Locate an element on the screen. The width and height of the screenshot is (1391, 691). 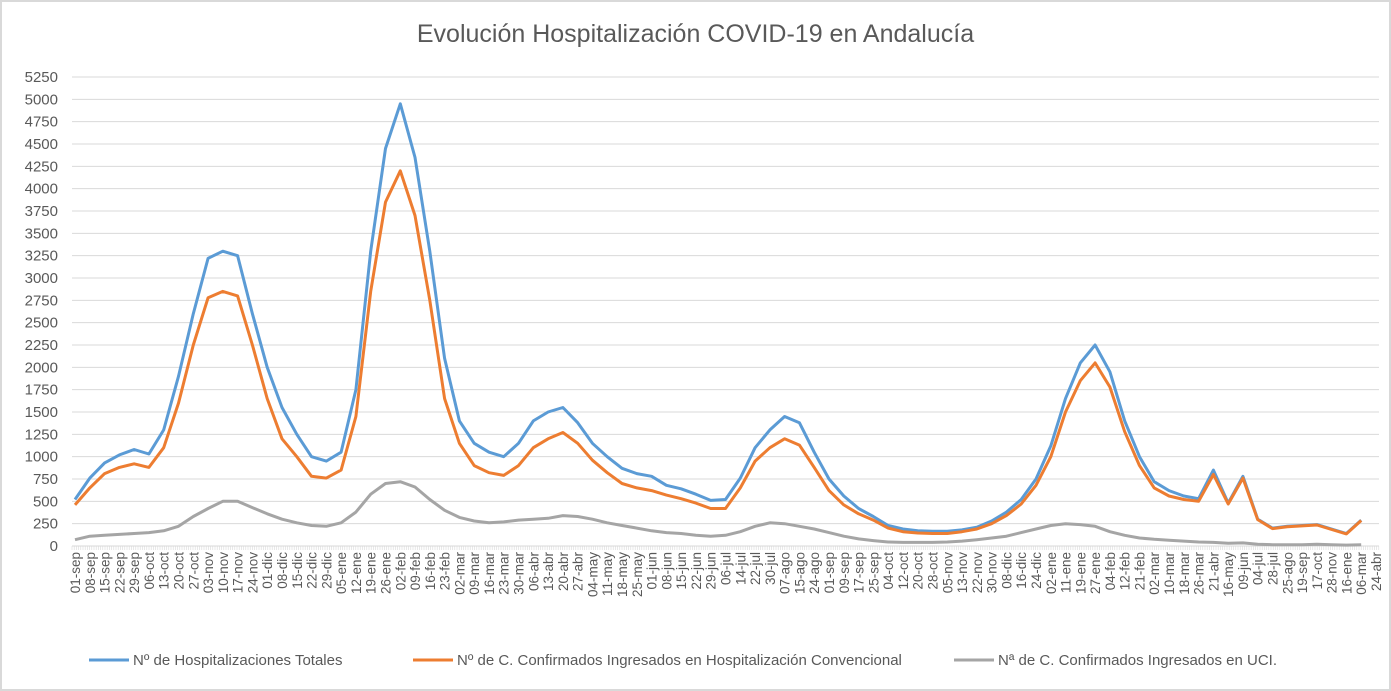
x-tick-label: 24-nov is located at coordinates (252, 573).